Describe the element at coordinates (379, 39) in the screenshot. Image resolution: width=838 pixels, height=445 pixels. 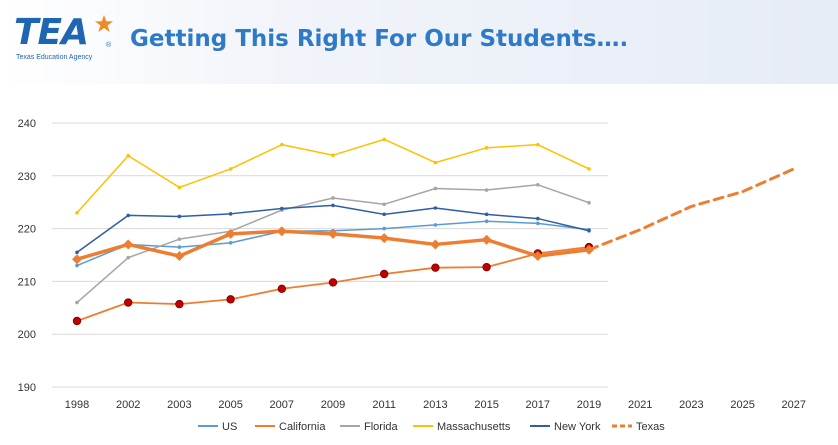
I see `page-title: Getting This Right For Our Students….` at that location.